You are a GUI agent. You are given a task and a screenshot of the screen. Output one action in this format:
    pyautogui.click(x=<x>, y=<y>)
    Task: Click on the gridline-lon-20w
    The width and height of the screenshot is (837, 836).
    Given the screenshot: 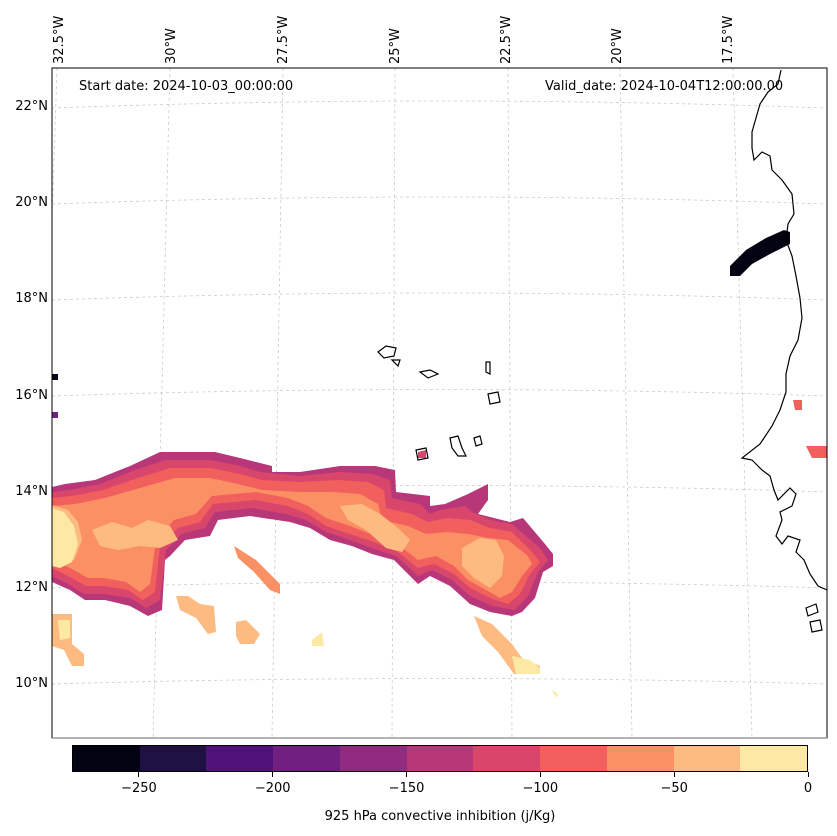 What is the action you would take?
    pyautogui.click(x=626, y=403)
    